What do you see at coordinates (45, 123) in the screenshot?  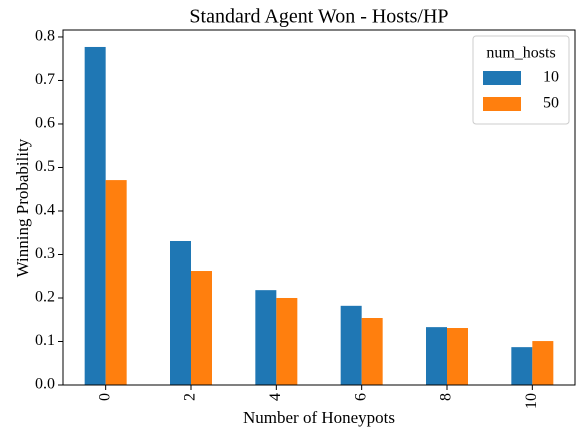 I see `y-tick-label: 0.6` at bounding box center [45, 123].